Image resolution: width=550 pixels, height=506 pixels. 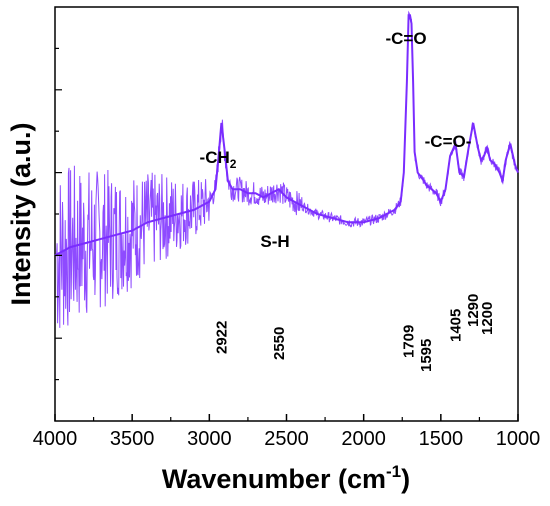 I want to click on peak-wavenumber-label: 1709, so click(x=409, y=341).